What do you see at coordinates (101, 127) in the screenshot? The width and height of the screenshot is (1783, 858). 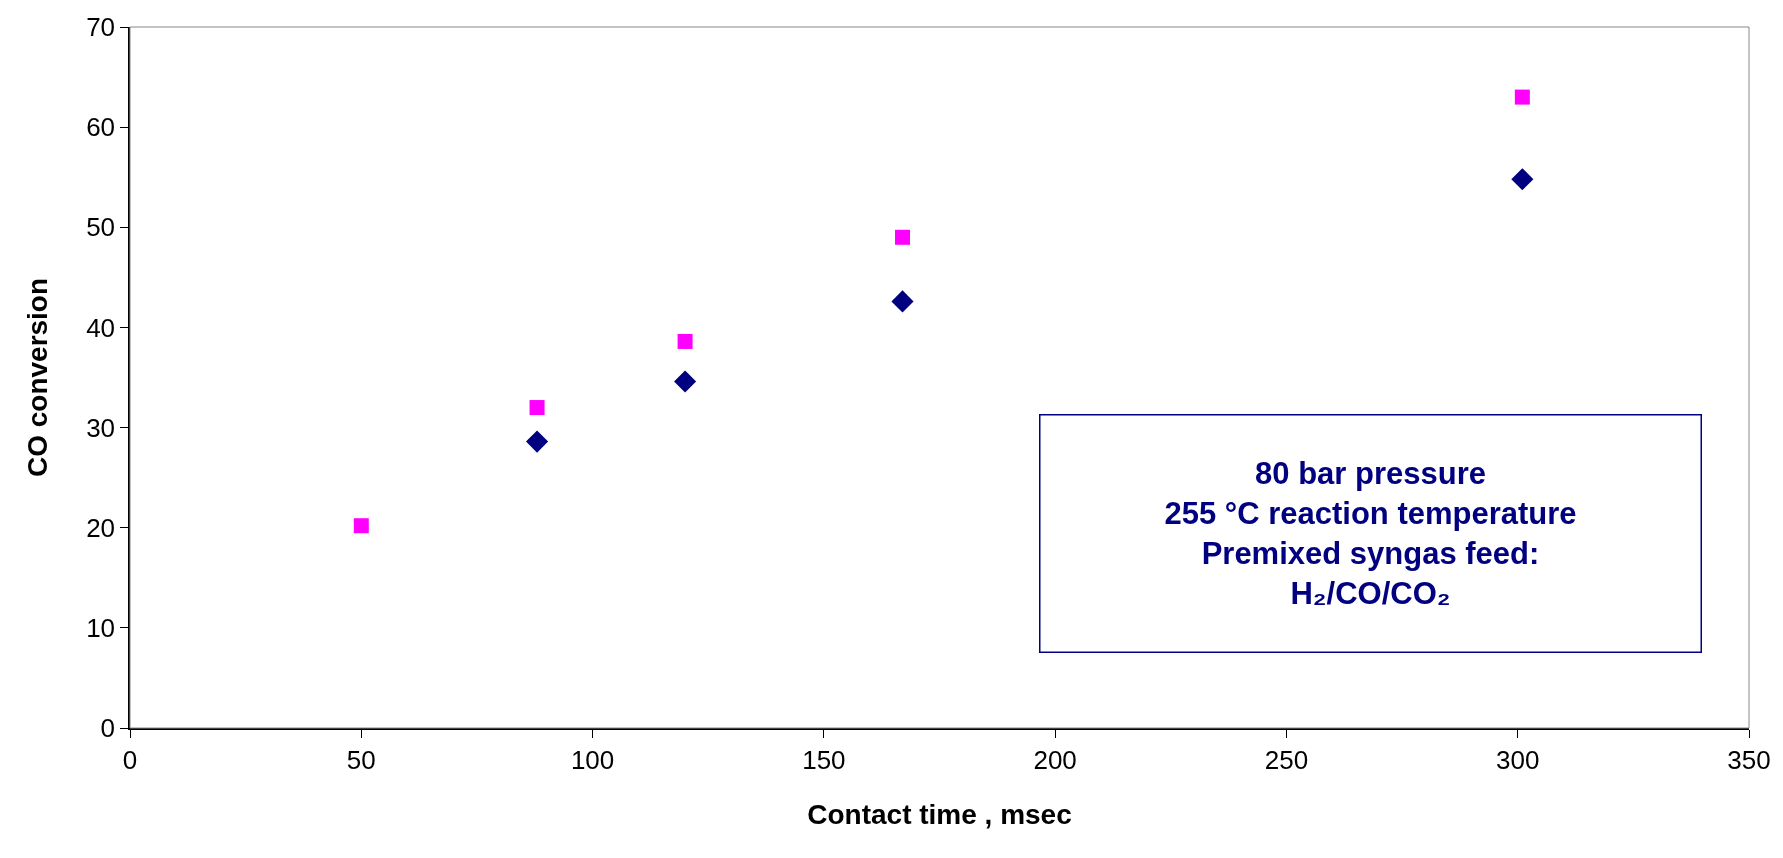 I see `y-tick-label: 60` at bounding box center [101, 127].